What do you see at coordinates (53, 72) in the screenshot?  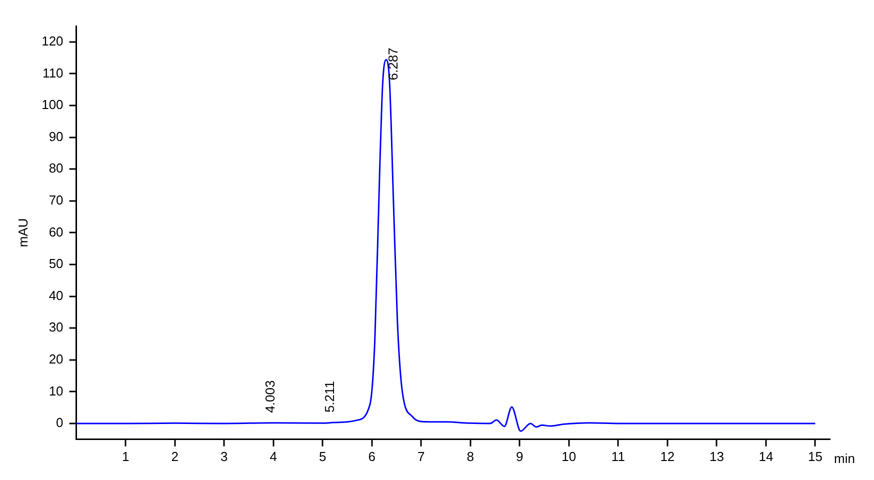 I see `y-tick-label: 110` at bounding box center [53, 72].